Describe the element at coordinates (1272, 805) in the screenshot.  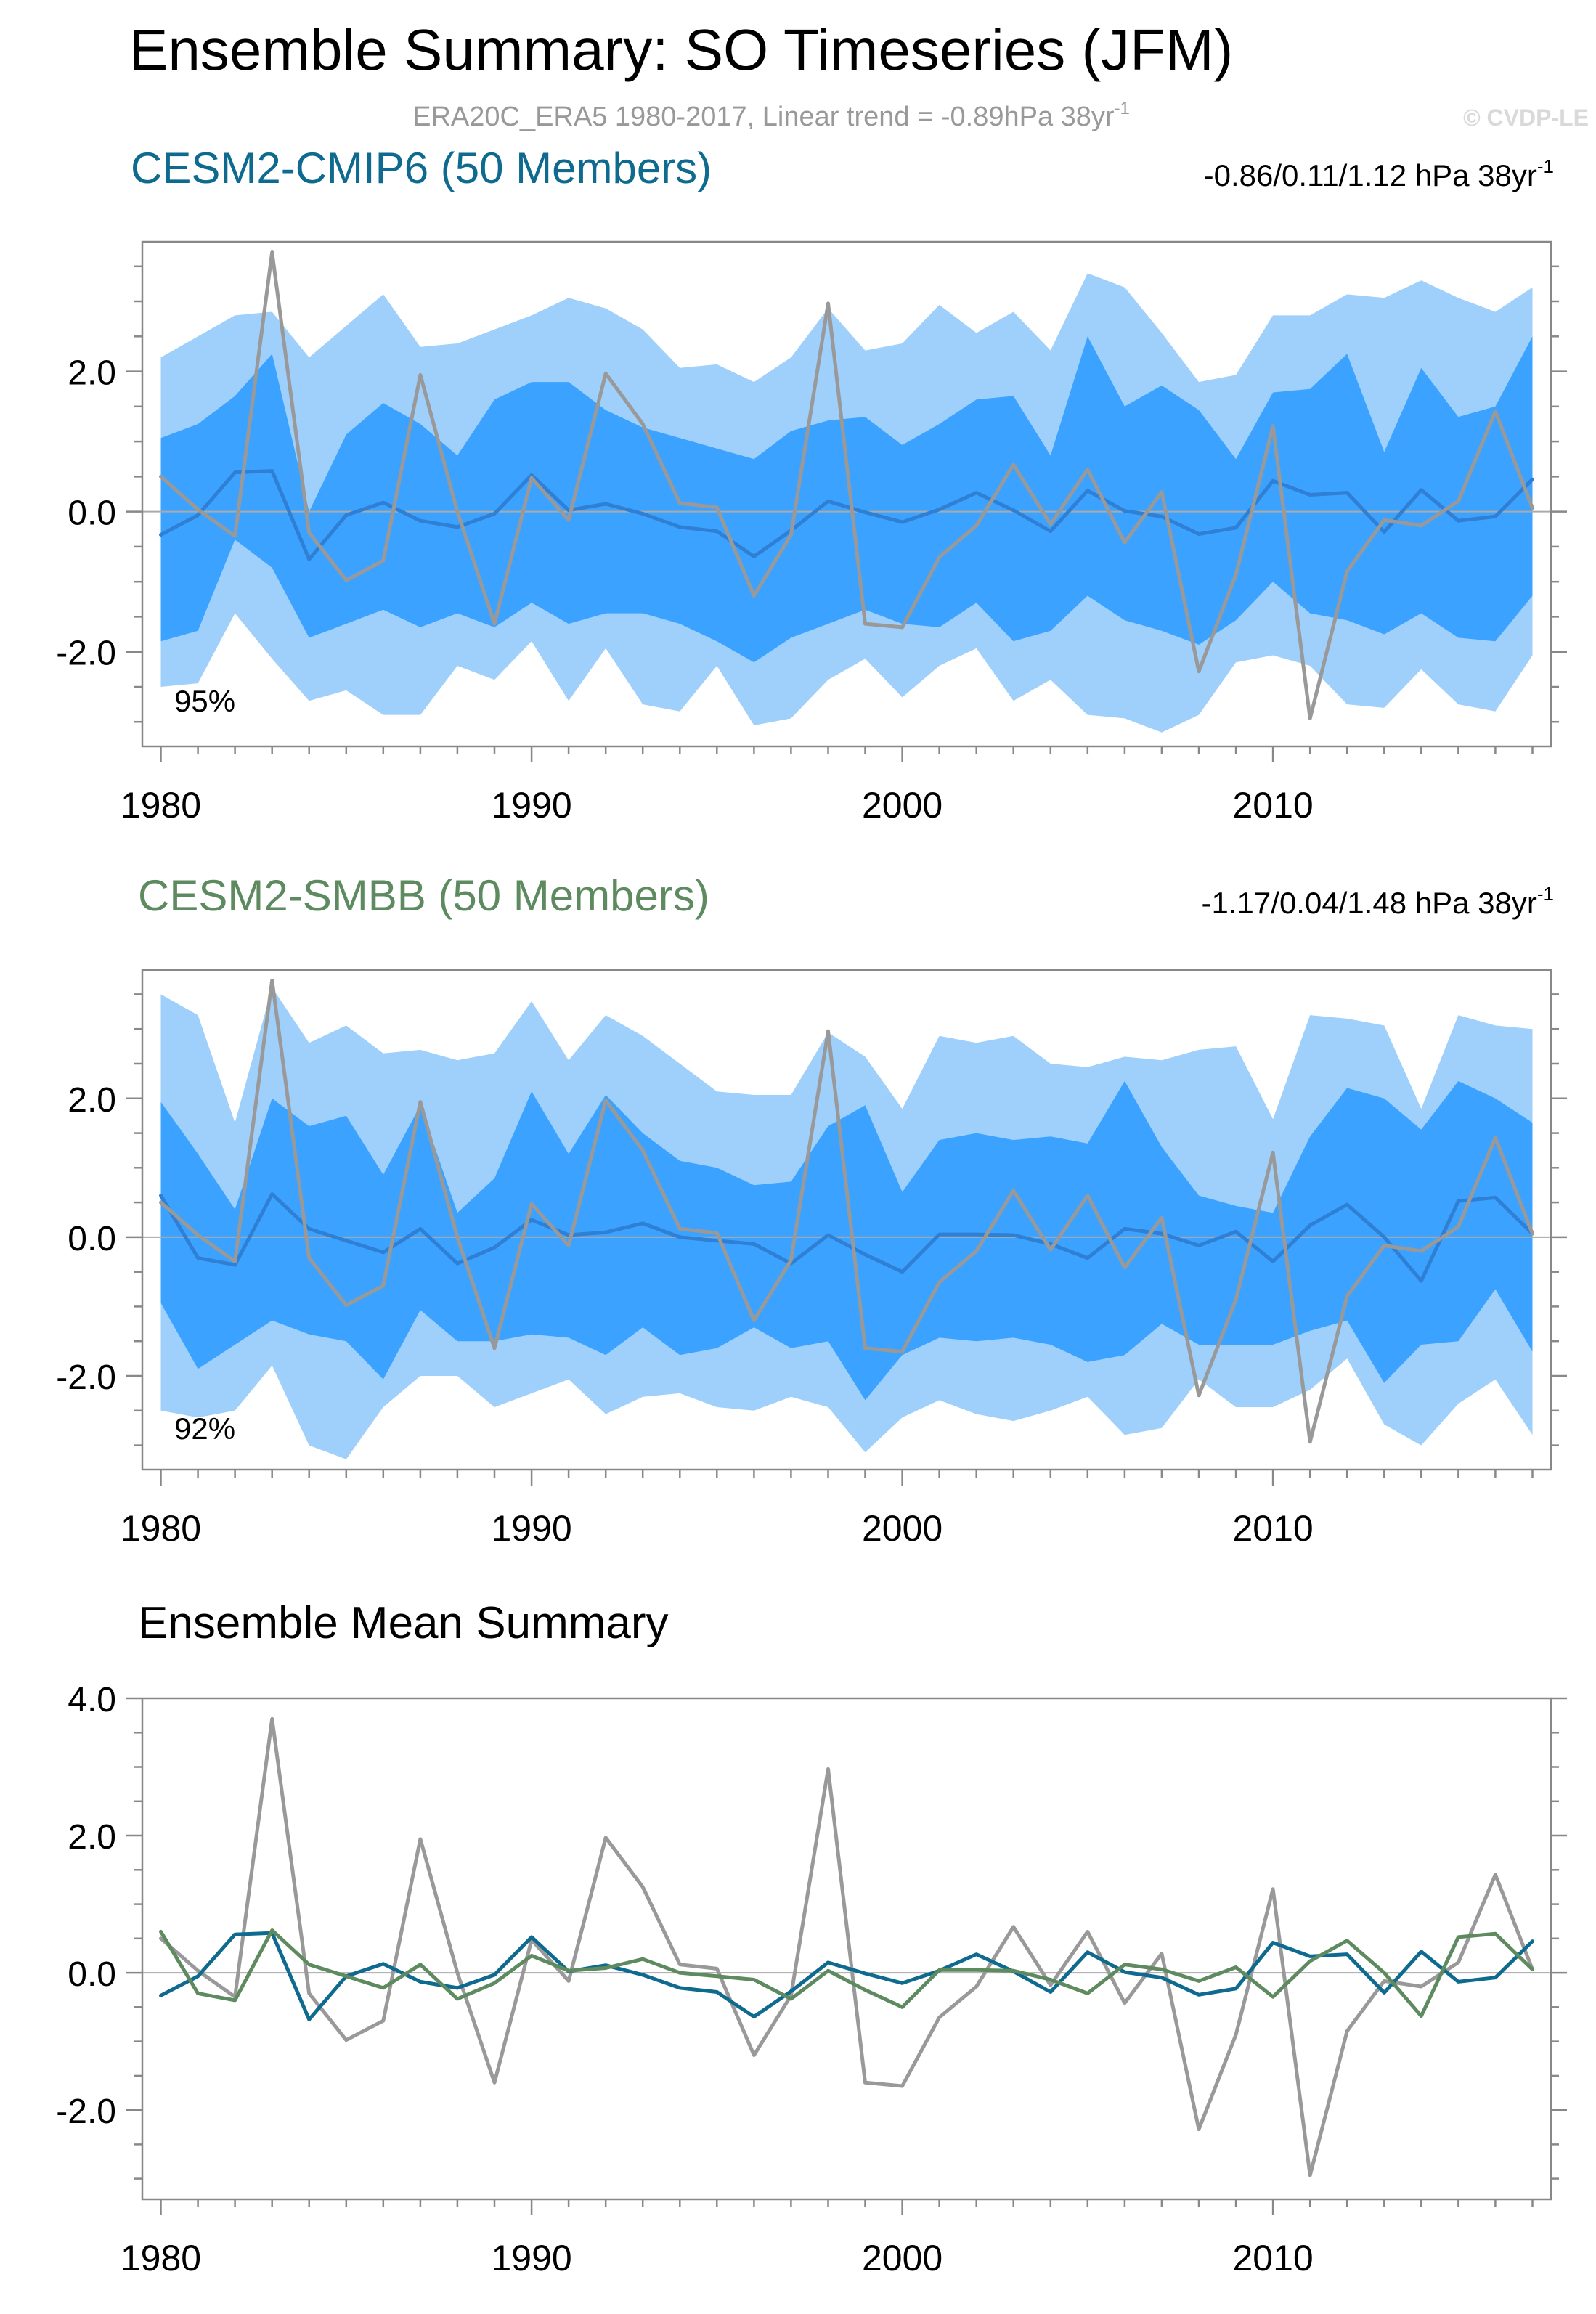
I see `cmip6-xtick-label-2010: 2010` at that location.